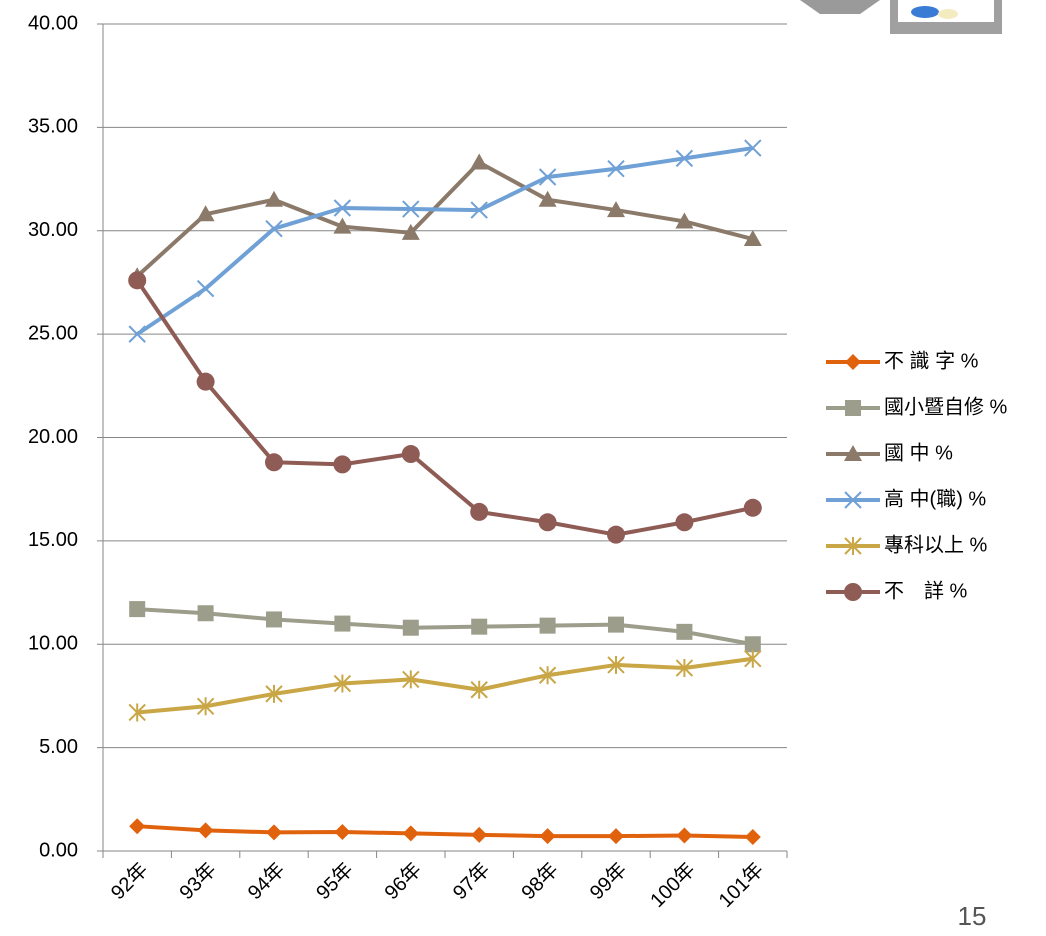 The width and height of the screenshot is (1046, 936). Describe the element at coordinates (673, 885) in the screenshot. I see `x-tick-label: 100年` at that location.